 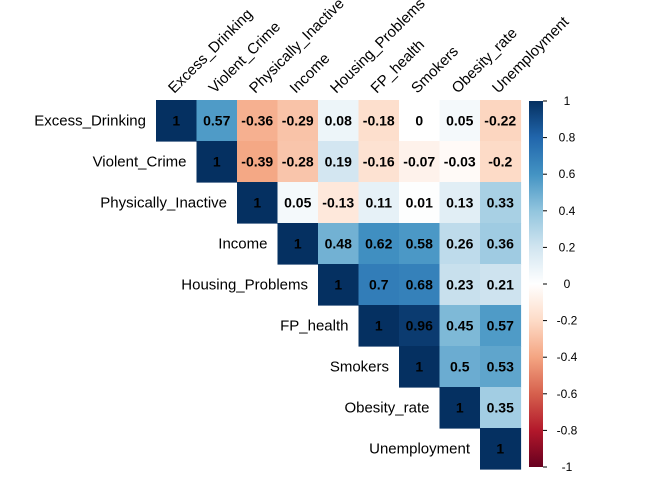 I want to click on cell-value-label: -0.16, so click(x=379, y=162).